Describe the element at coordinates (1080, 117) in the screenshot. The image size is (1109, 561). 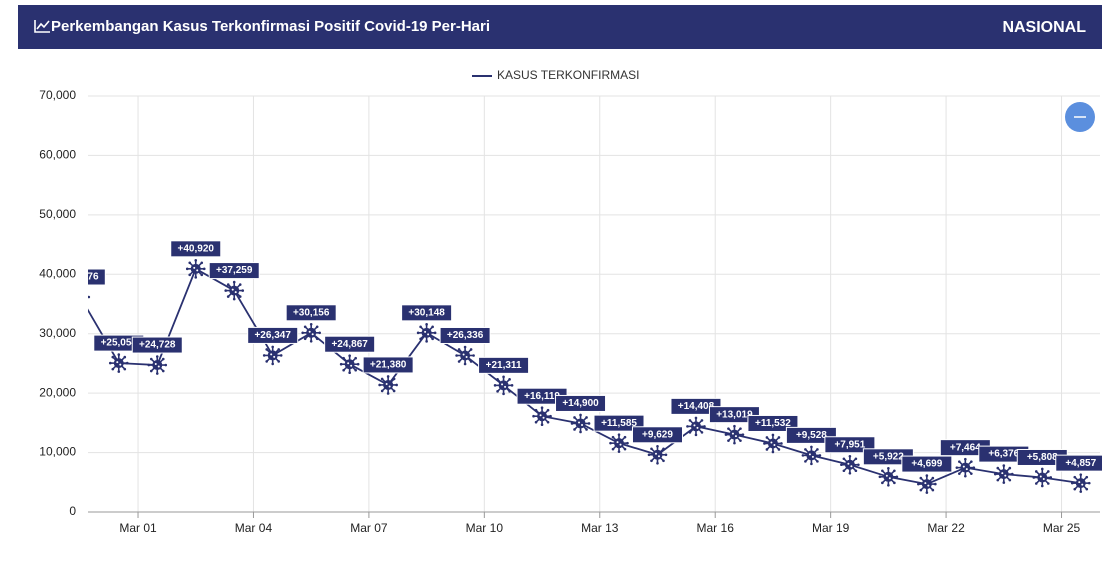
I see `zoom-button` at that location.